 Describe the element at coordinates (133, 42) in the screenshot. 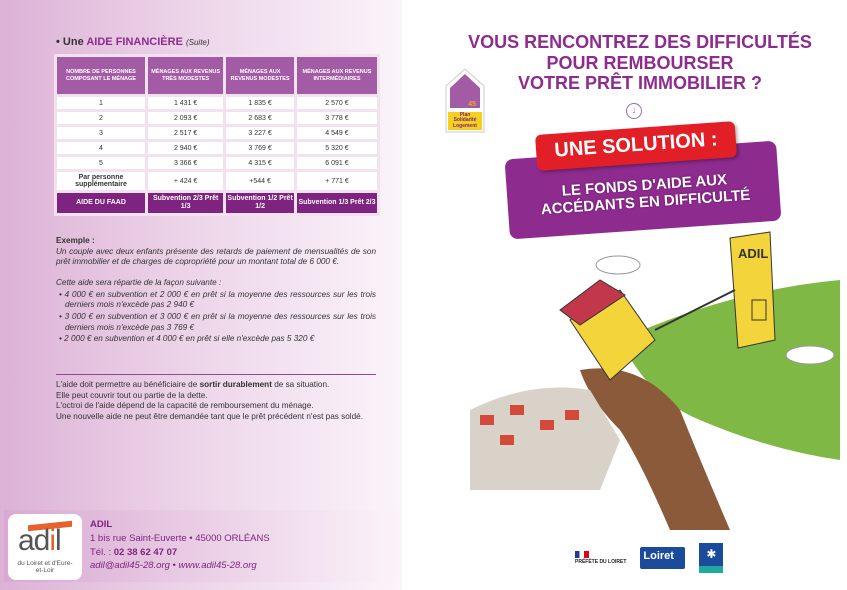

I see `section-title: • Une AIDE FINANCIÈRE (Suite)` at that location.